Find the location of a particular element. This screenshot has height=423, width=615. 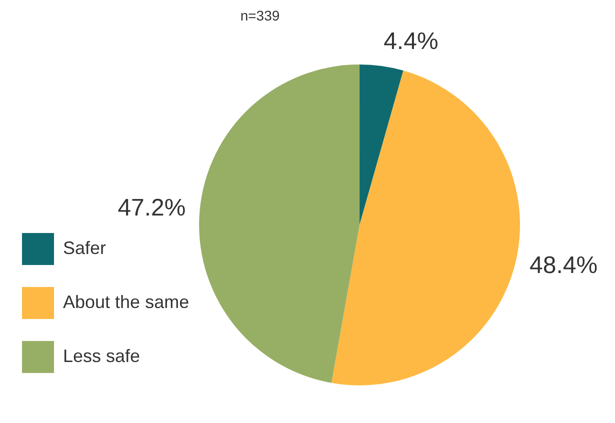

legend-label: Less safe is located at coordinates (101, 356).